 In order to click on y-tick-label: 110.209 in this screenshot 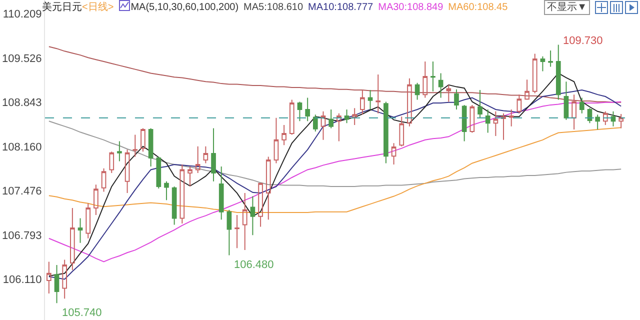, I will do `click(22, 14)`.